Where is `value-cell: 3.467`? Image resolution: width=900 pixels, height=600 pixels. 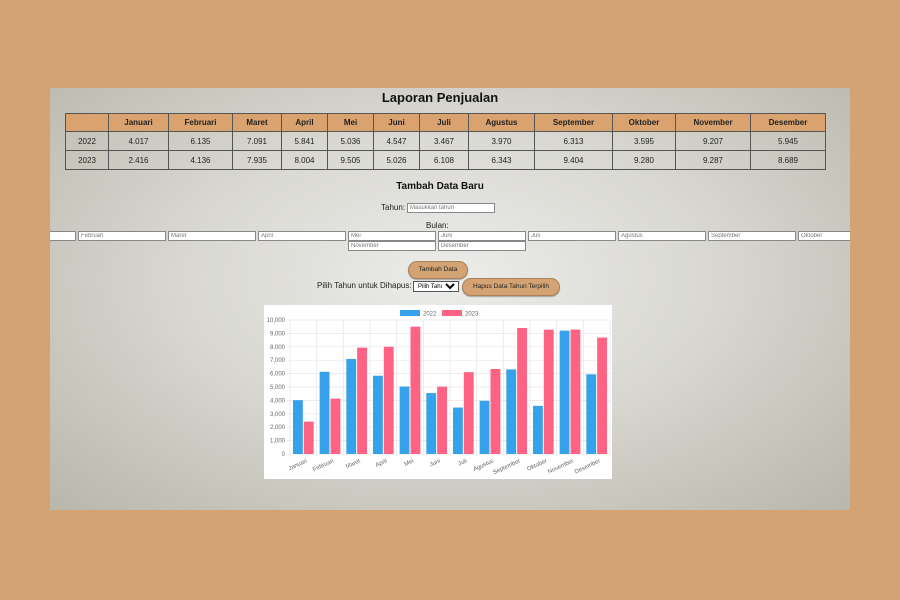
value-cell: 3.467 is located at coordinates (444, 141).